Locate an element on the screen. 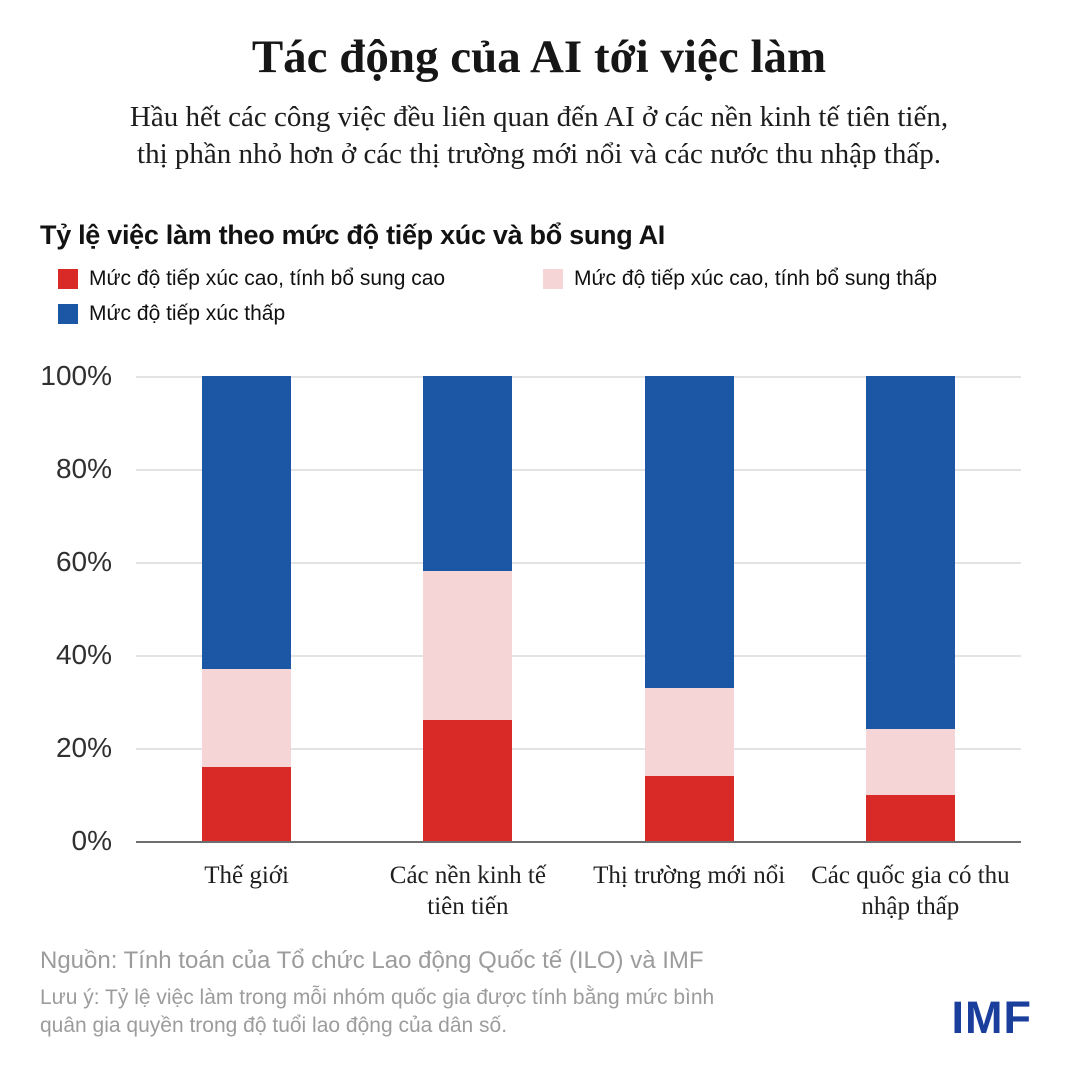 The height and width of the screenshot is (1079, 1078). page-title: Tác động của AI tới việc làm is located at coordinates (539, 57).